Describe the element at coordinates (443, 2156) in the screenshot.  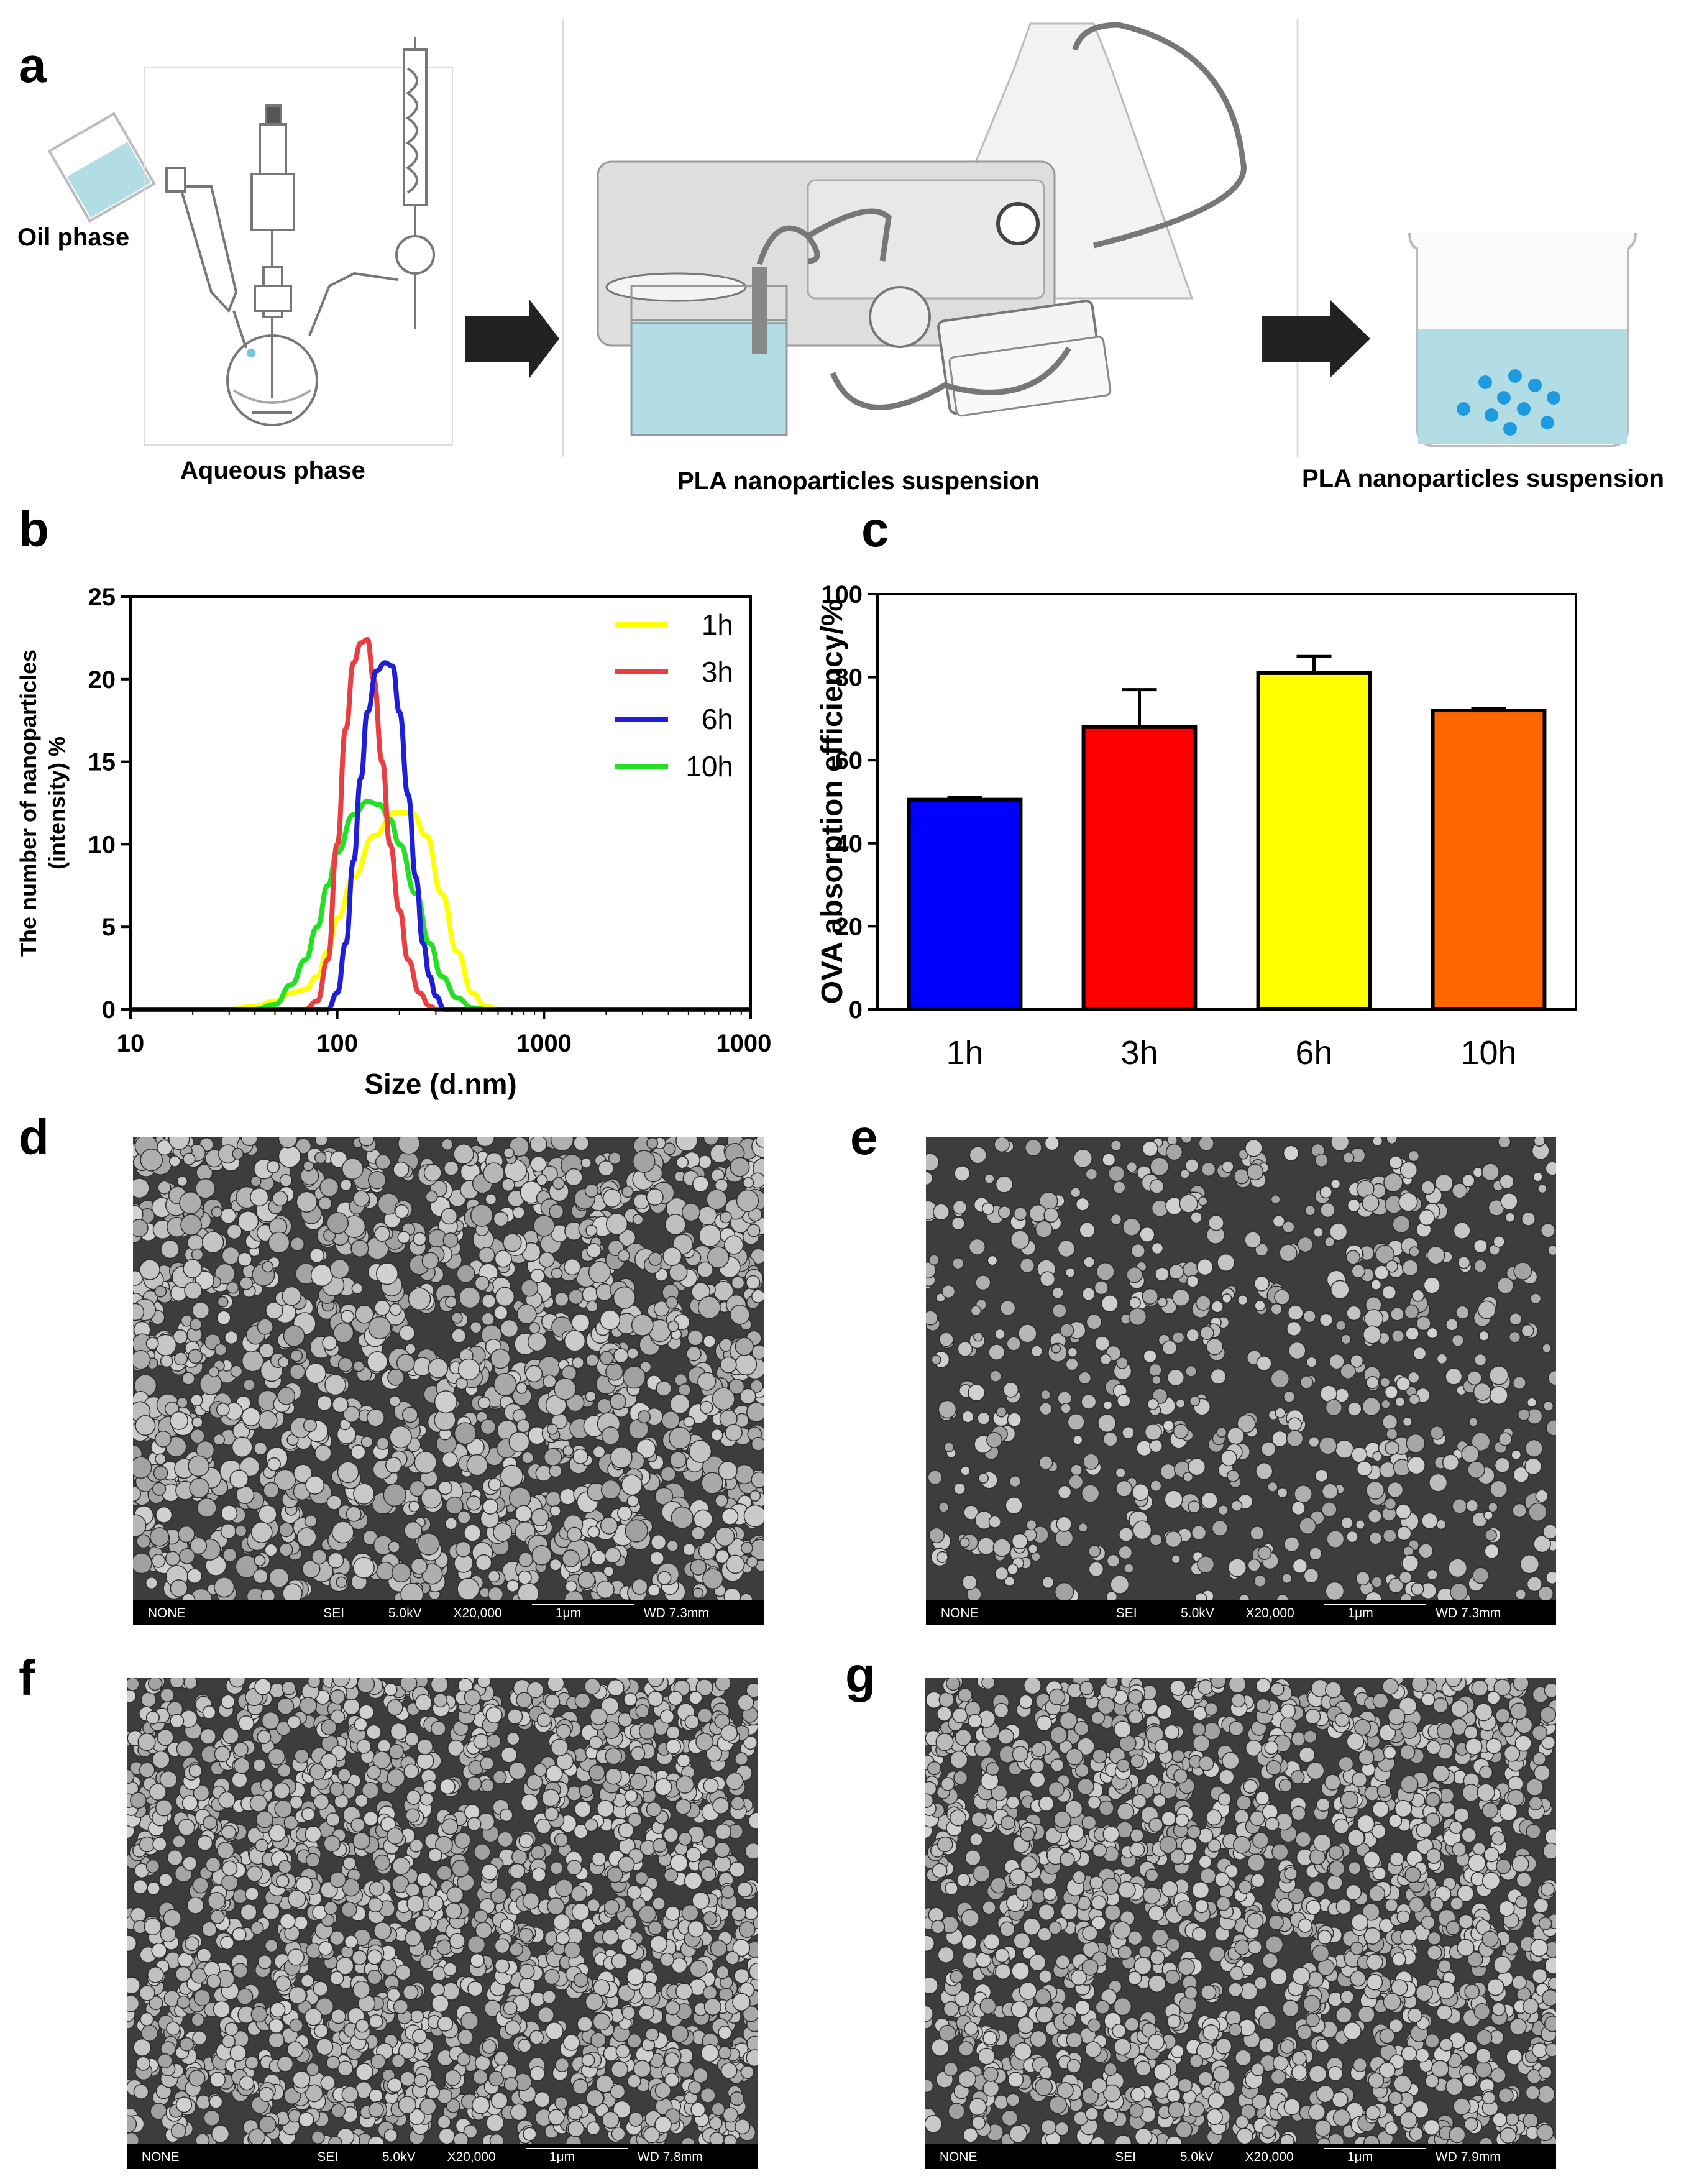
I see `sem-info-bar: NONE SEI 5.0kV X20,000 1μm WD 7.8mm` at that location.